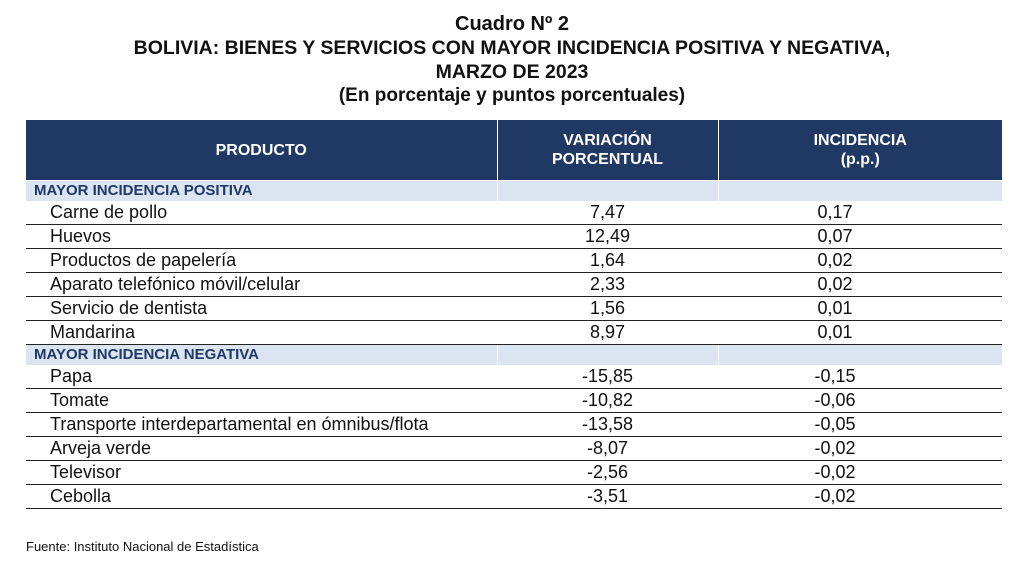 This screenshot has height=570, width=1024. I want to click on variation-cell: -13,58, so click(607, 424).